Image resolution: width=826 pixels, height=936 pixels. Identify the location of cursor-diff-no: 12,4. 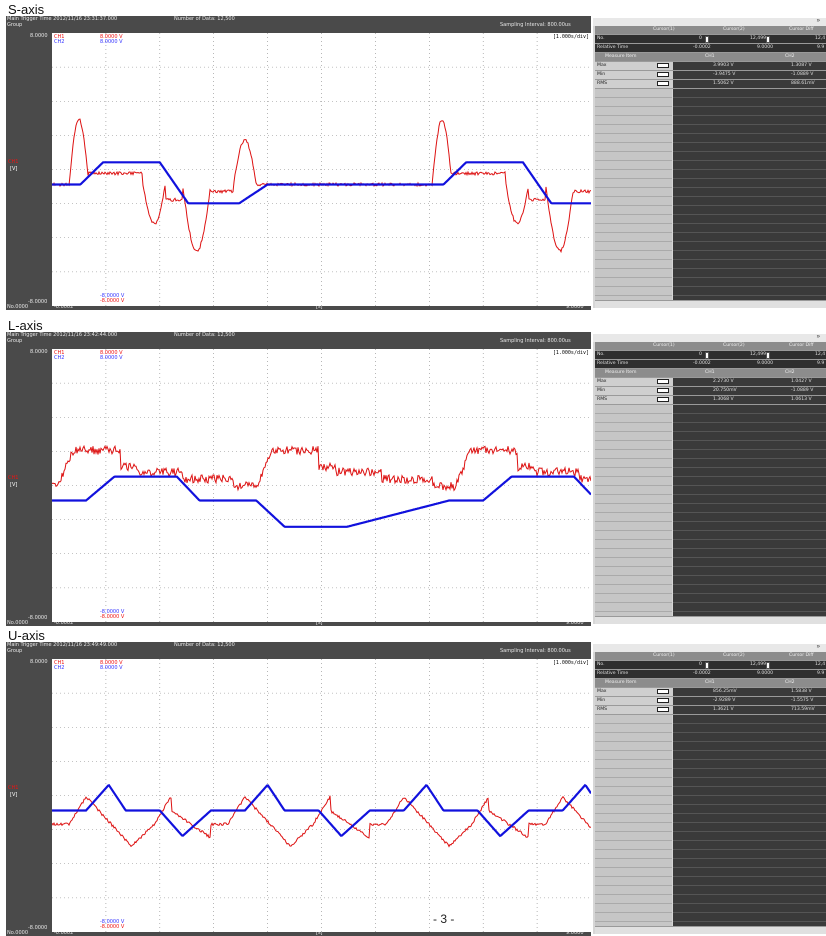
(820, 354).